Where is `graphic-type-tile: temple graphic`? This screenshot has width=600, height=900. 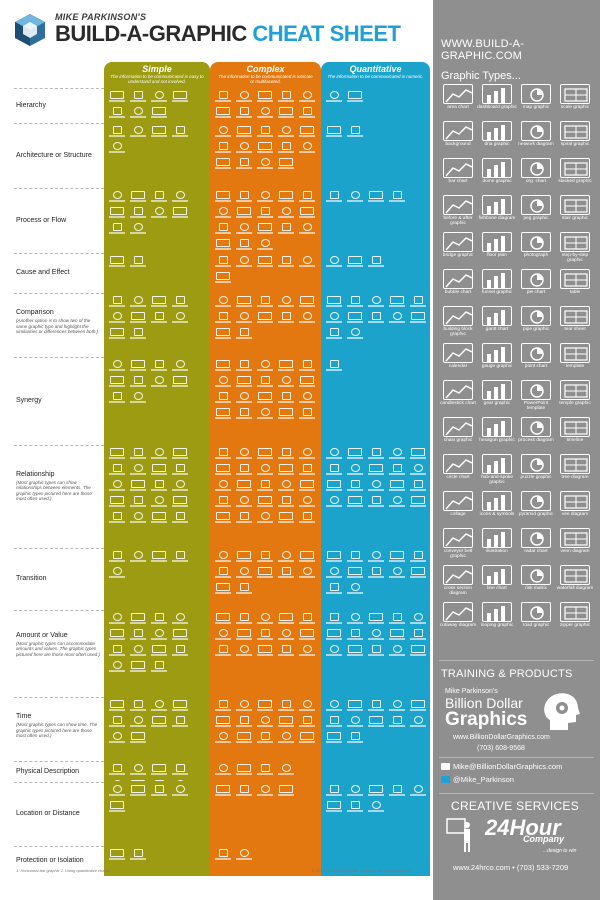 graphic-type-tile: temple graphic is located at coordinates (575, 396).